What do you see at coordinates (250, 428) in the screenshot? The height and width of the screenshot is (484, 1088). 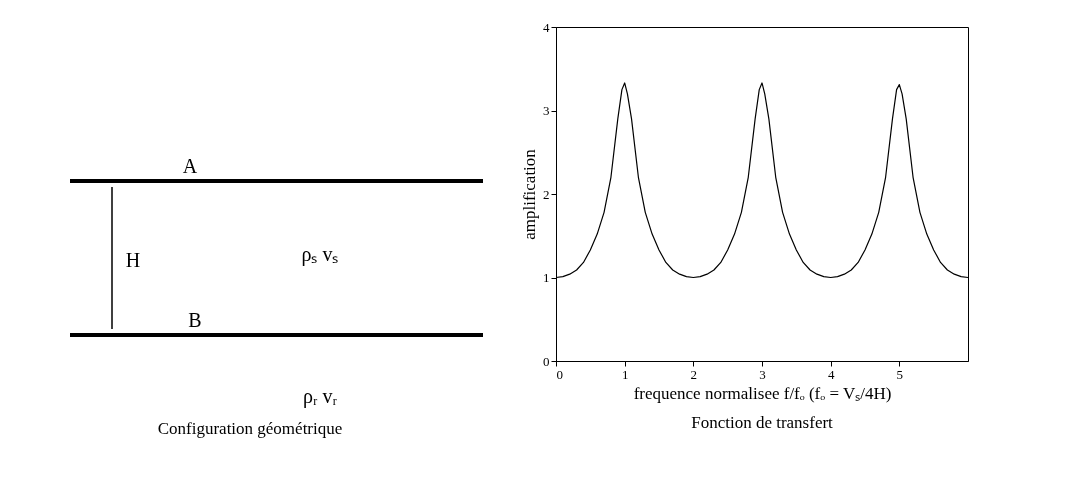 I see `text: Configuration géométrique` at bounding box center [250, 428].